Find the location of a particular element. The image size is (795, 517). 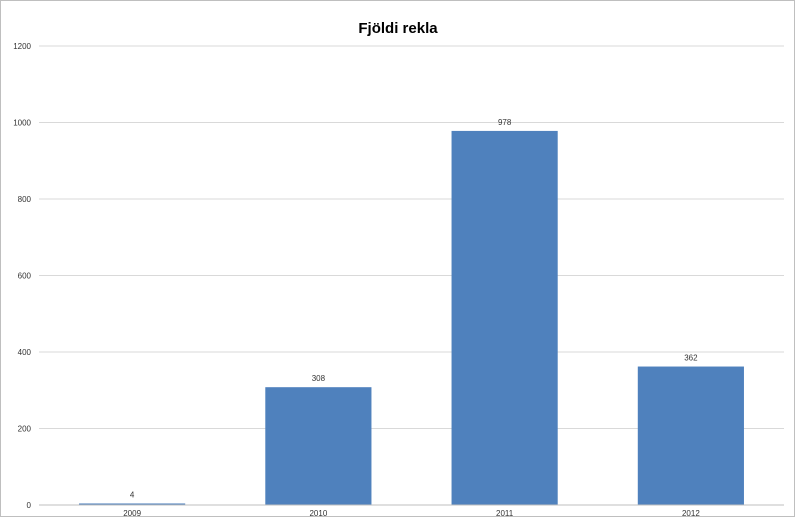

y-tick-label: 0 is located at coordinates (29, 505).